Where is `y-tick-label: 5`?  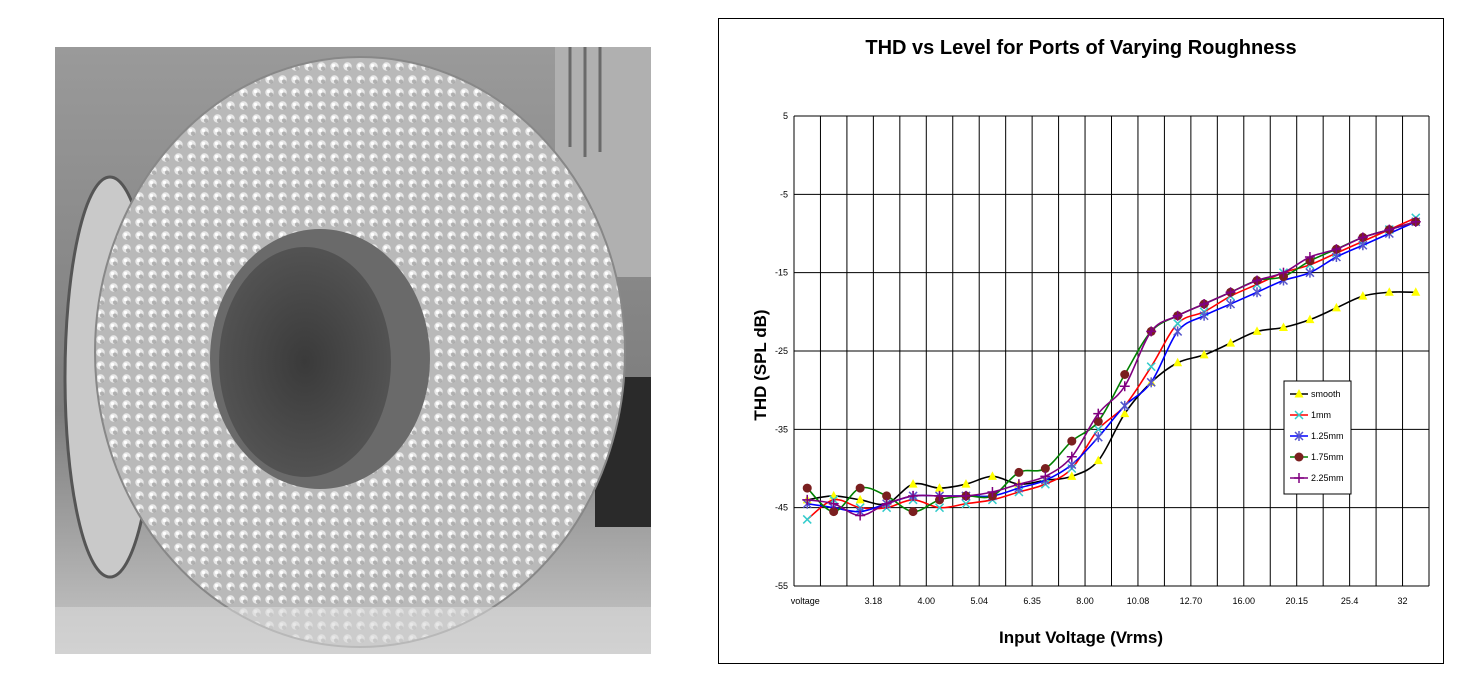
y-tick-label: 5 is located at coordinates (785, 116).